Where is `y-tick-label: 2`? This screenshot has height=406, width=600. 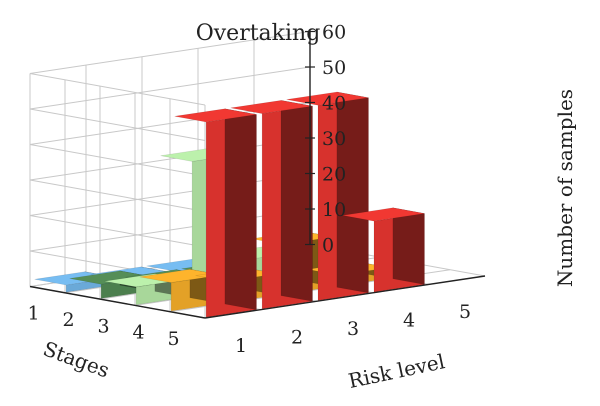 y-tick-label: 2 is located at coordinates (68, 320).